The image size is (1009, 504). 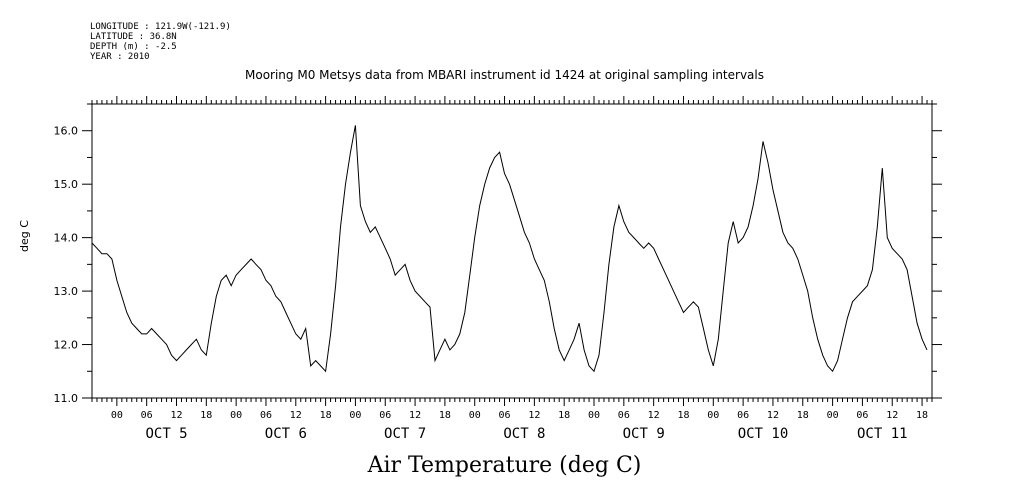 I want to click on y-tick-label: 11.0, so click(x=66, y=398).